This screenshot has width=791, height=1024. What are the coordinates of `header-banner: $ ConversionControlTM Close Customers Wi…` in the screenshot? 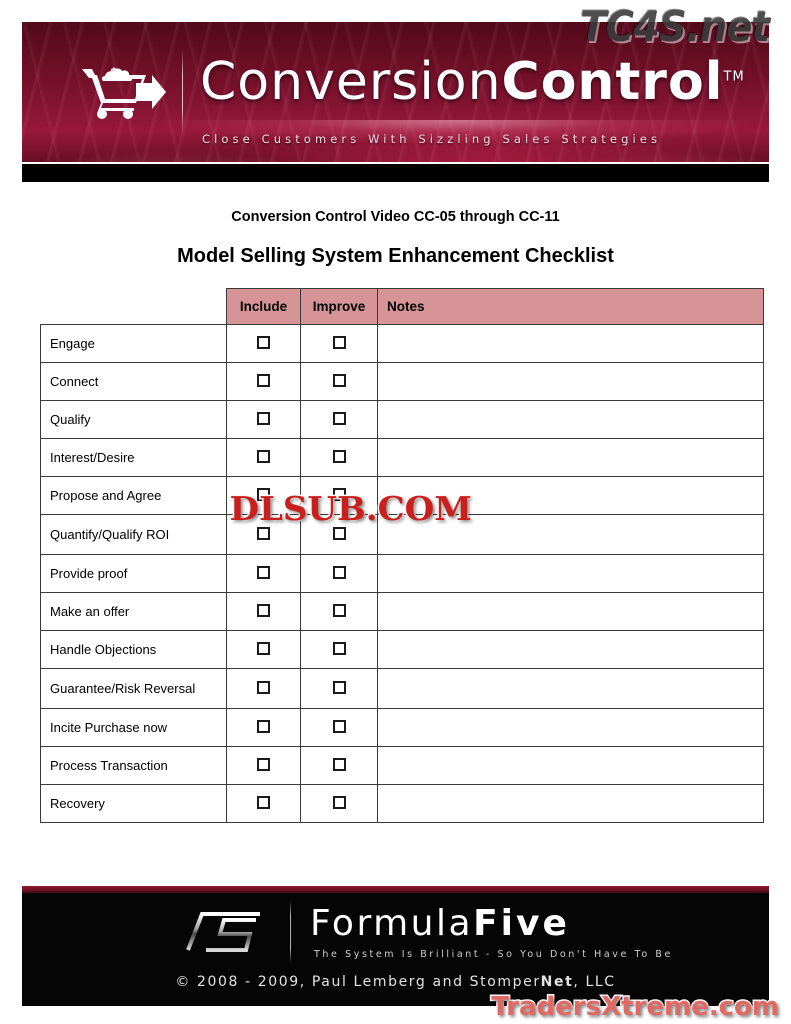 It's located at (395, 92).